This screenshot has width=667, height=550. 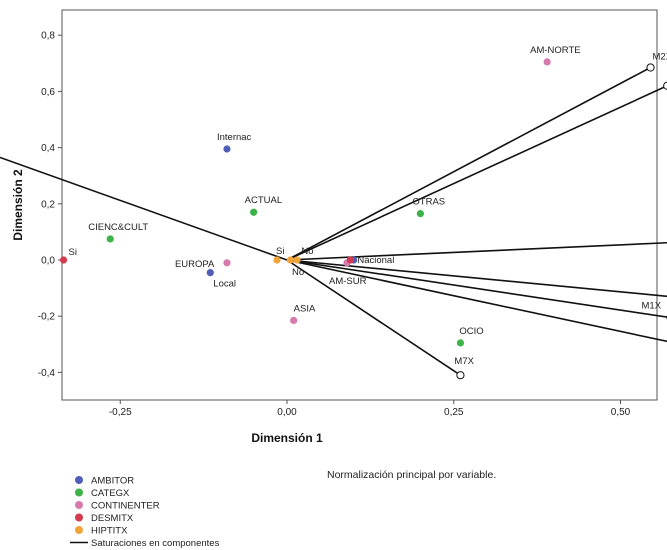 I want to click on x-axis-title: Dimensión 1, so click(x=287, y=438).